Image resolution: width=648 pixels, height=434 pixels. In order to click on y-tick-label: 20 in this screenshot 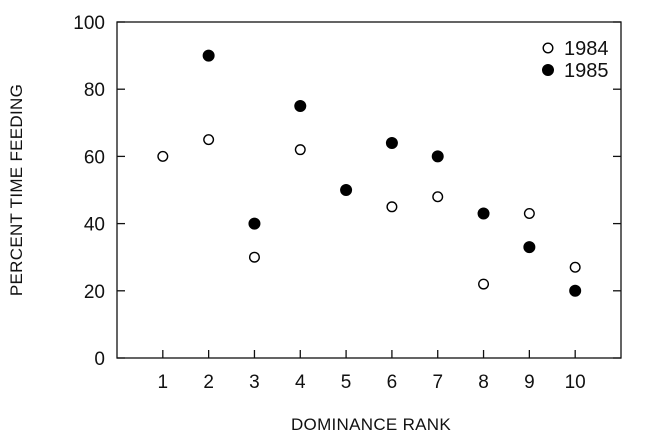, I will do `click(94, 292)`.